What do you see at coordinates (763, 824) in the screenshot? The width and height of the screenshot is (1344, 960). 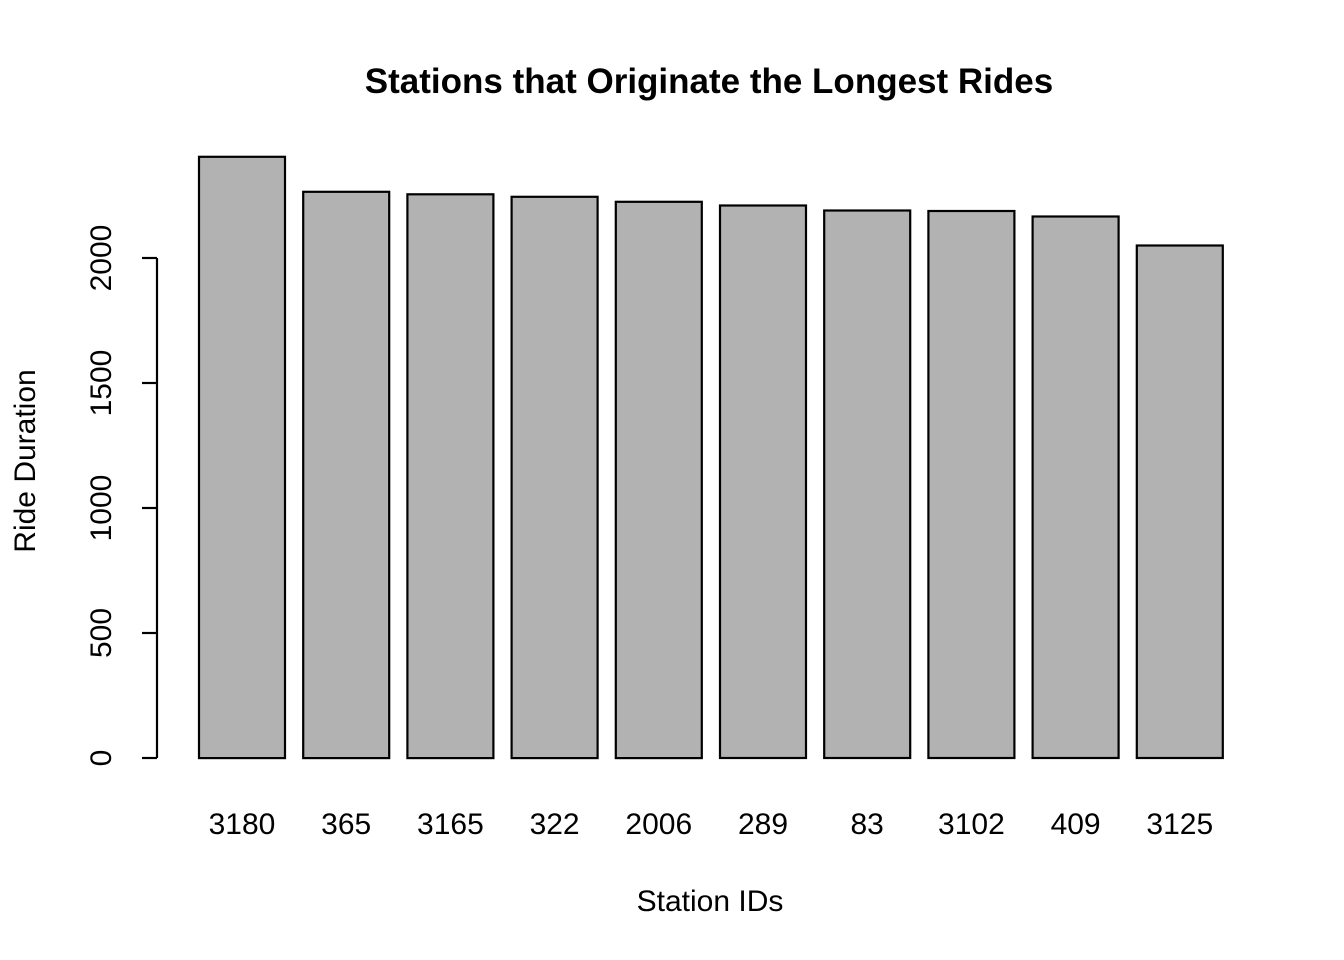 I see `x-tick-label-289: 289` at bounding box center [763, 824].